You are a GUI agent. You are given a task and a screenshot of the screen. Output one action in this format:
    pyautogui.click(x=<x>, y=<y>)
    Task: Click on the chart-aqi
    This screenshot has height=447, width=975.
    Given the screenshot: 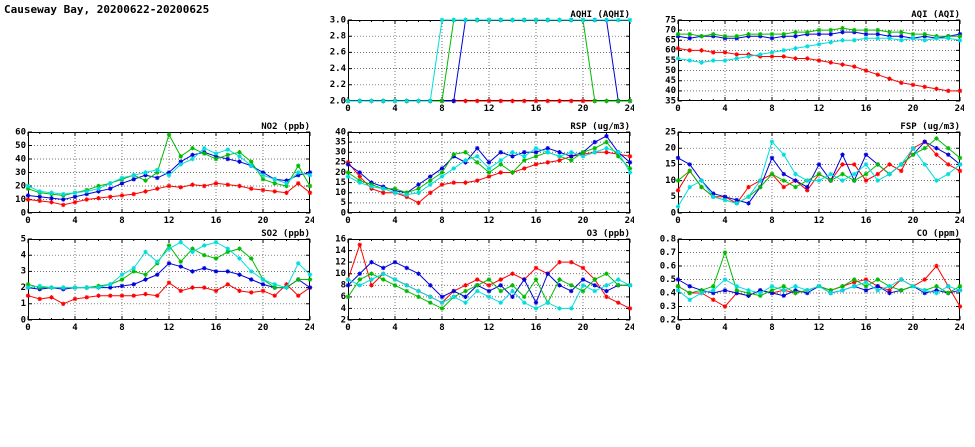 What is the action you would take?
    pyautogui.click(x=808, y=62)
    